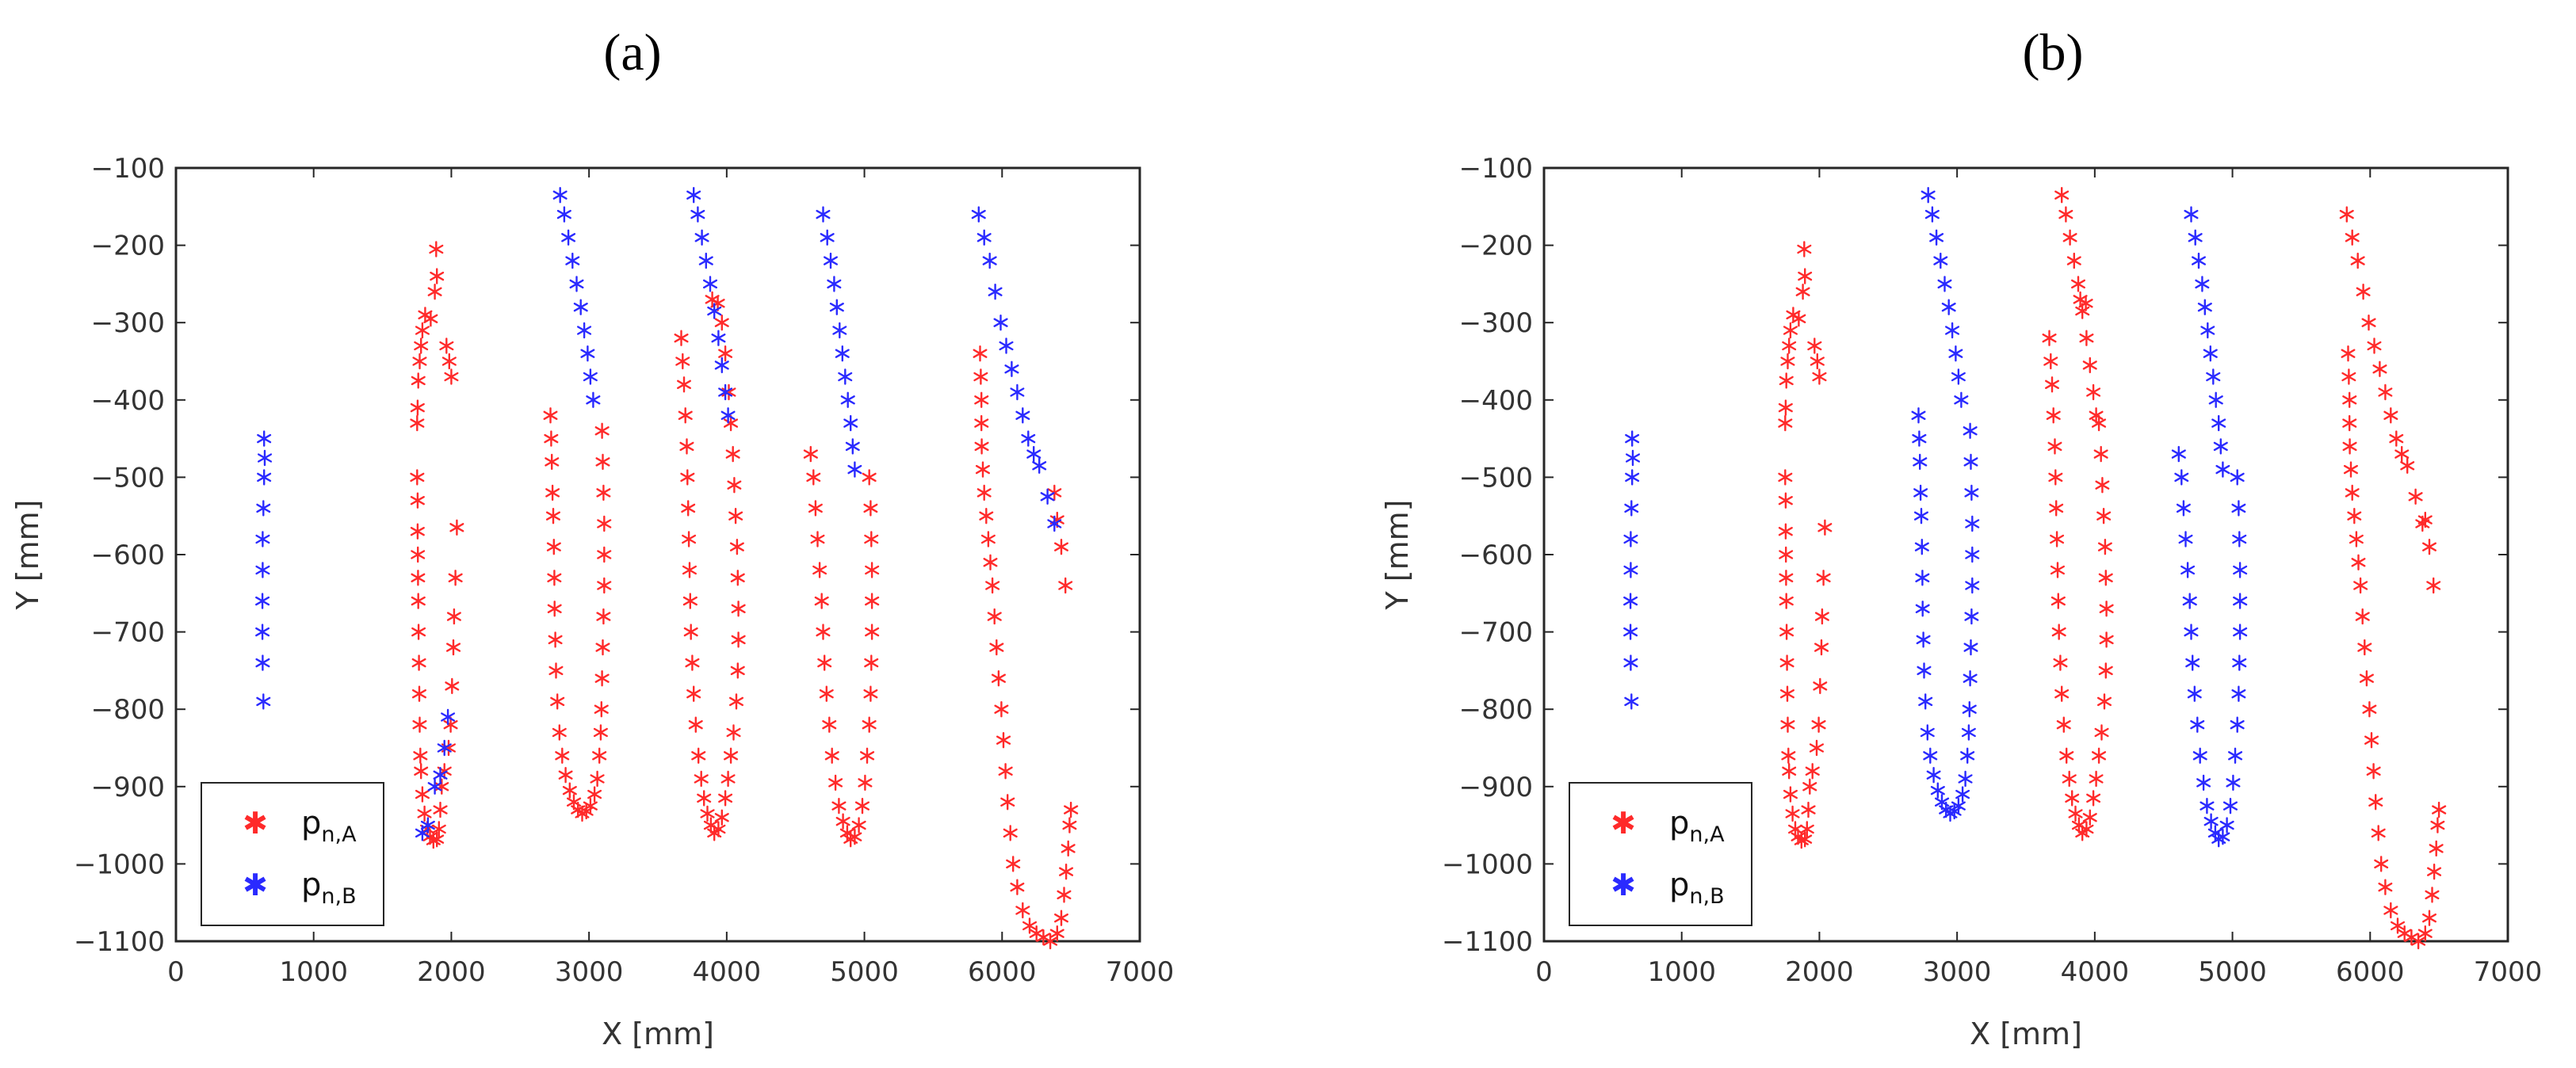 Image resolution: width=2576 pixels, height=1068 pixels. I want to click on panel-b-legend-label-a-main: p, so click(1679, 823).